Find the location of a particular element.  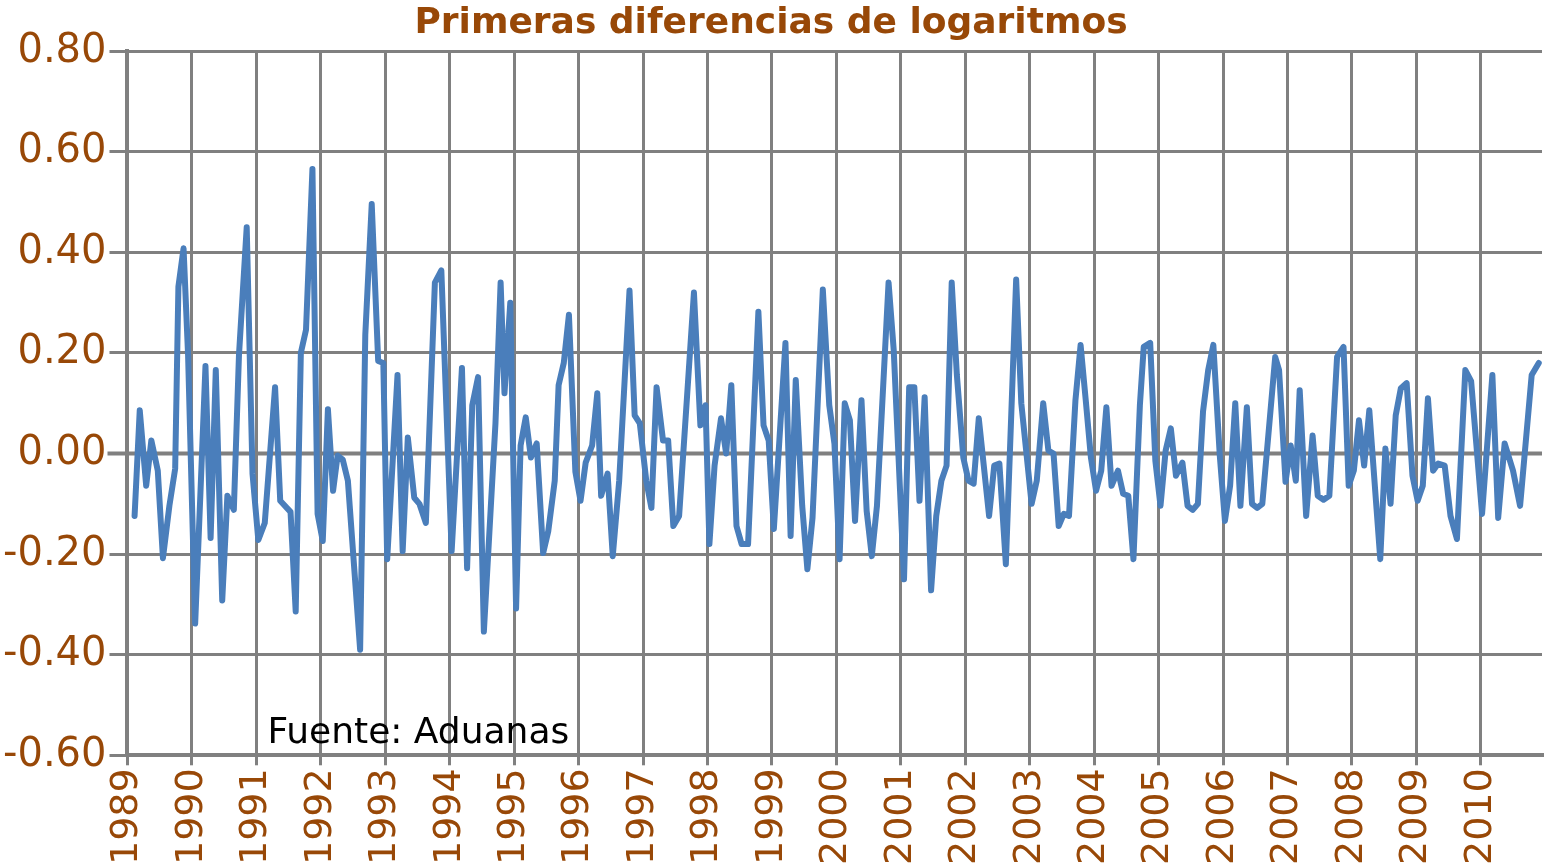

x-tick-label: 1993 is located at coordinates (382, 817).